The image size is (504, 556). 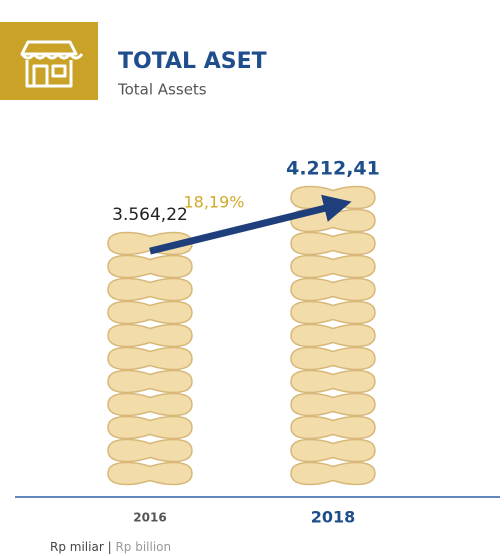 What do you see at coordinates (333, 517) in the screenshot?
I see `x-tick-label: 2018` at bounding box center [333, 517].